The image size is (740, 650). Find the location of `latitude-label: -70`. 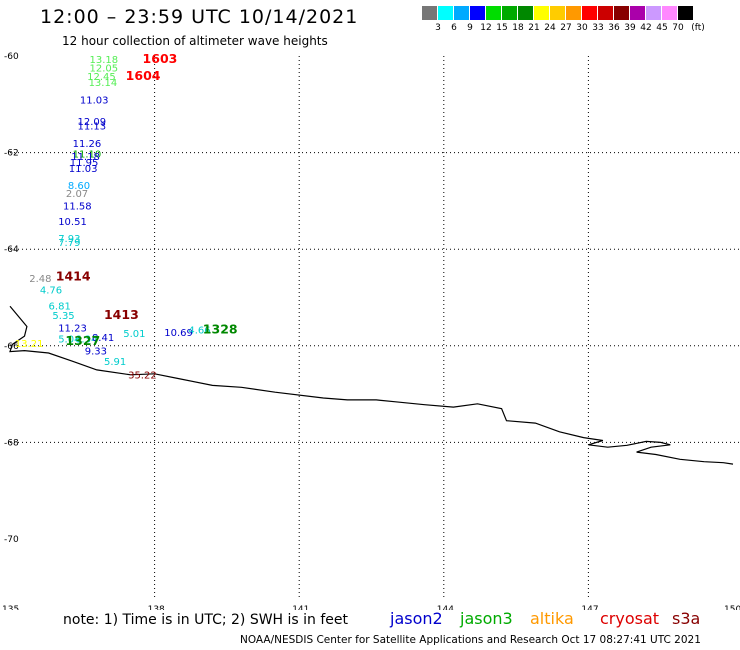

latitude-label: -70 is located at coordinates (11, 540).